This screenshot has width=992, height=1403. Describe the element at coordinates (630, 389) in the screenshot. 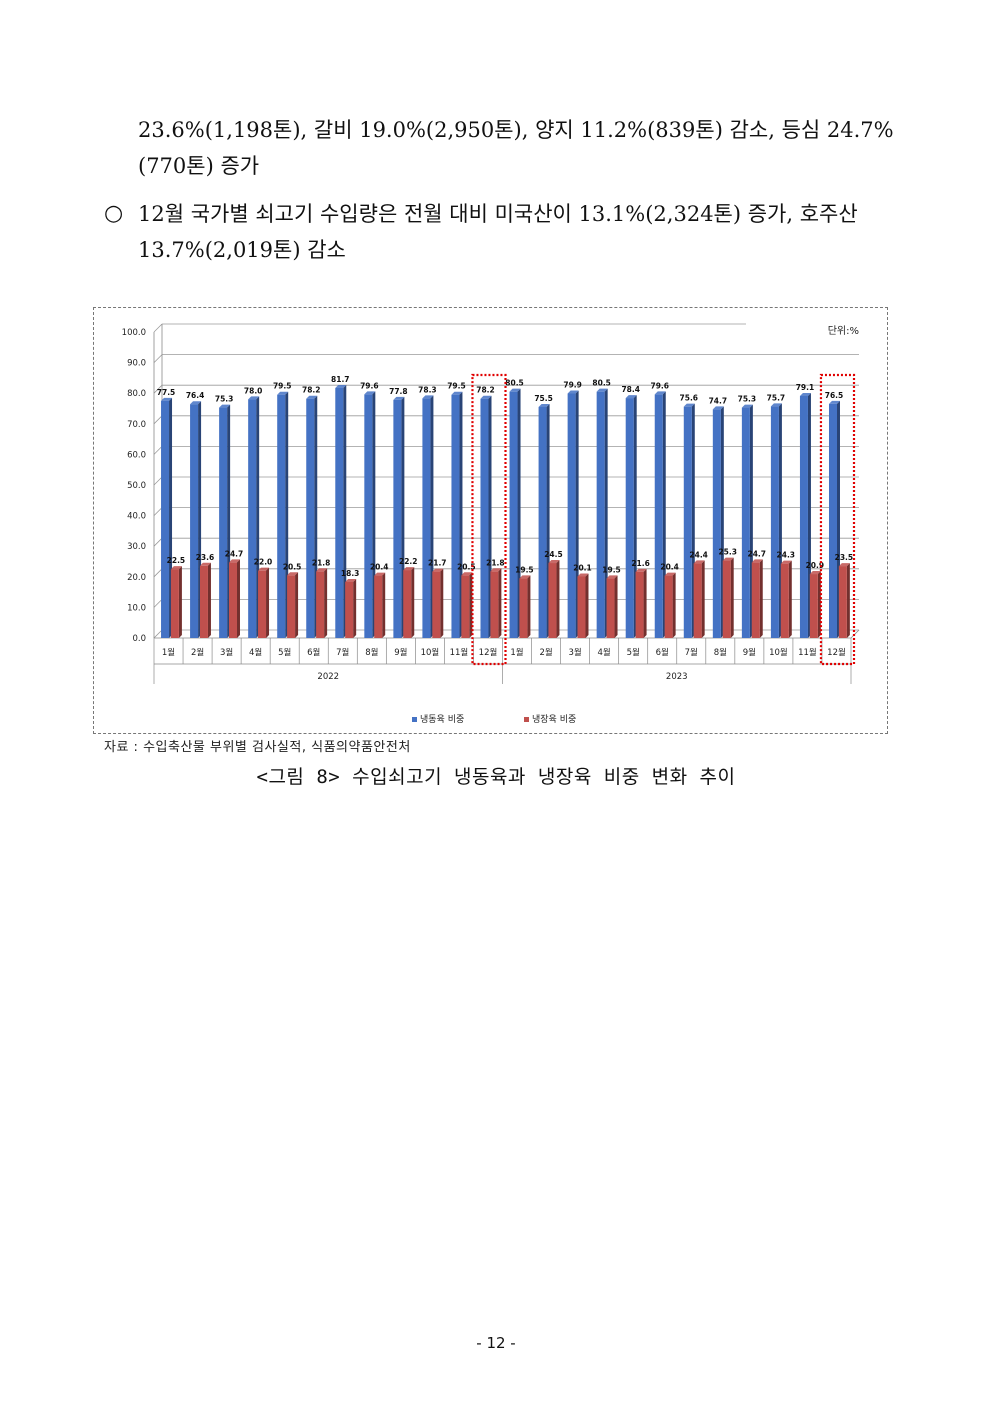

I see `data-label-frozen: 78.4` at that location.